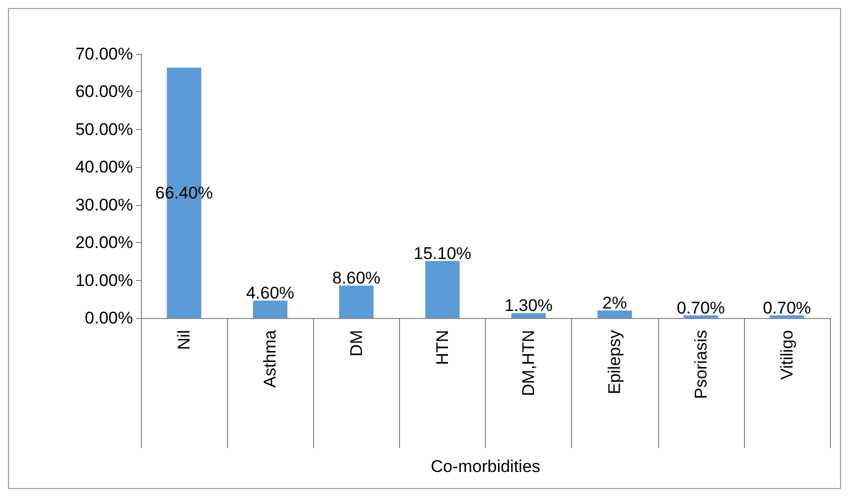 The height and width of the screenshot is (497, 849). I want to click on x-tick-label: Psoriasis, so click(700, 364).